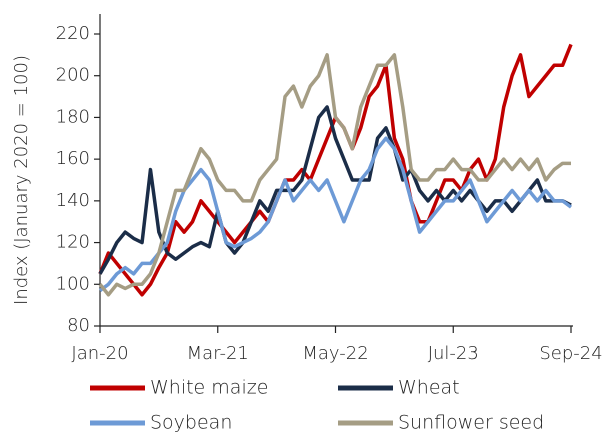 The width and height of the screenshot is (608, 435). Describe the element at coordinates (471, 423) in the screenshot. I see `legend-label: Sunflower seed` at that location.